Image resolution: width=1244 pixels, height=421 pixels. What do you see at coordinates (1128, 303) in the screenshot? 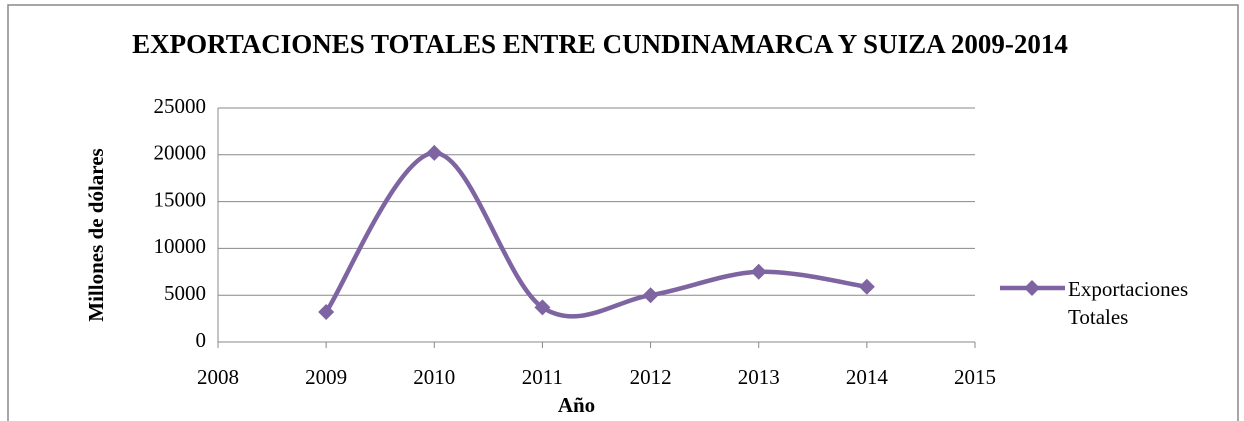
I see `legend-label: Exportaciones Totales` at bounding box center [1128, 303].